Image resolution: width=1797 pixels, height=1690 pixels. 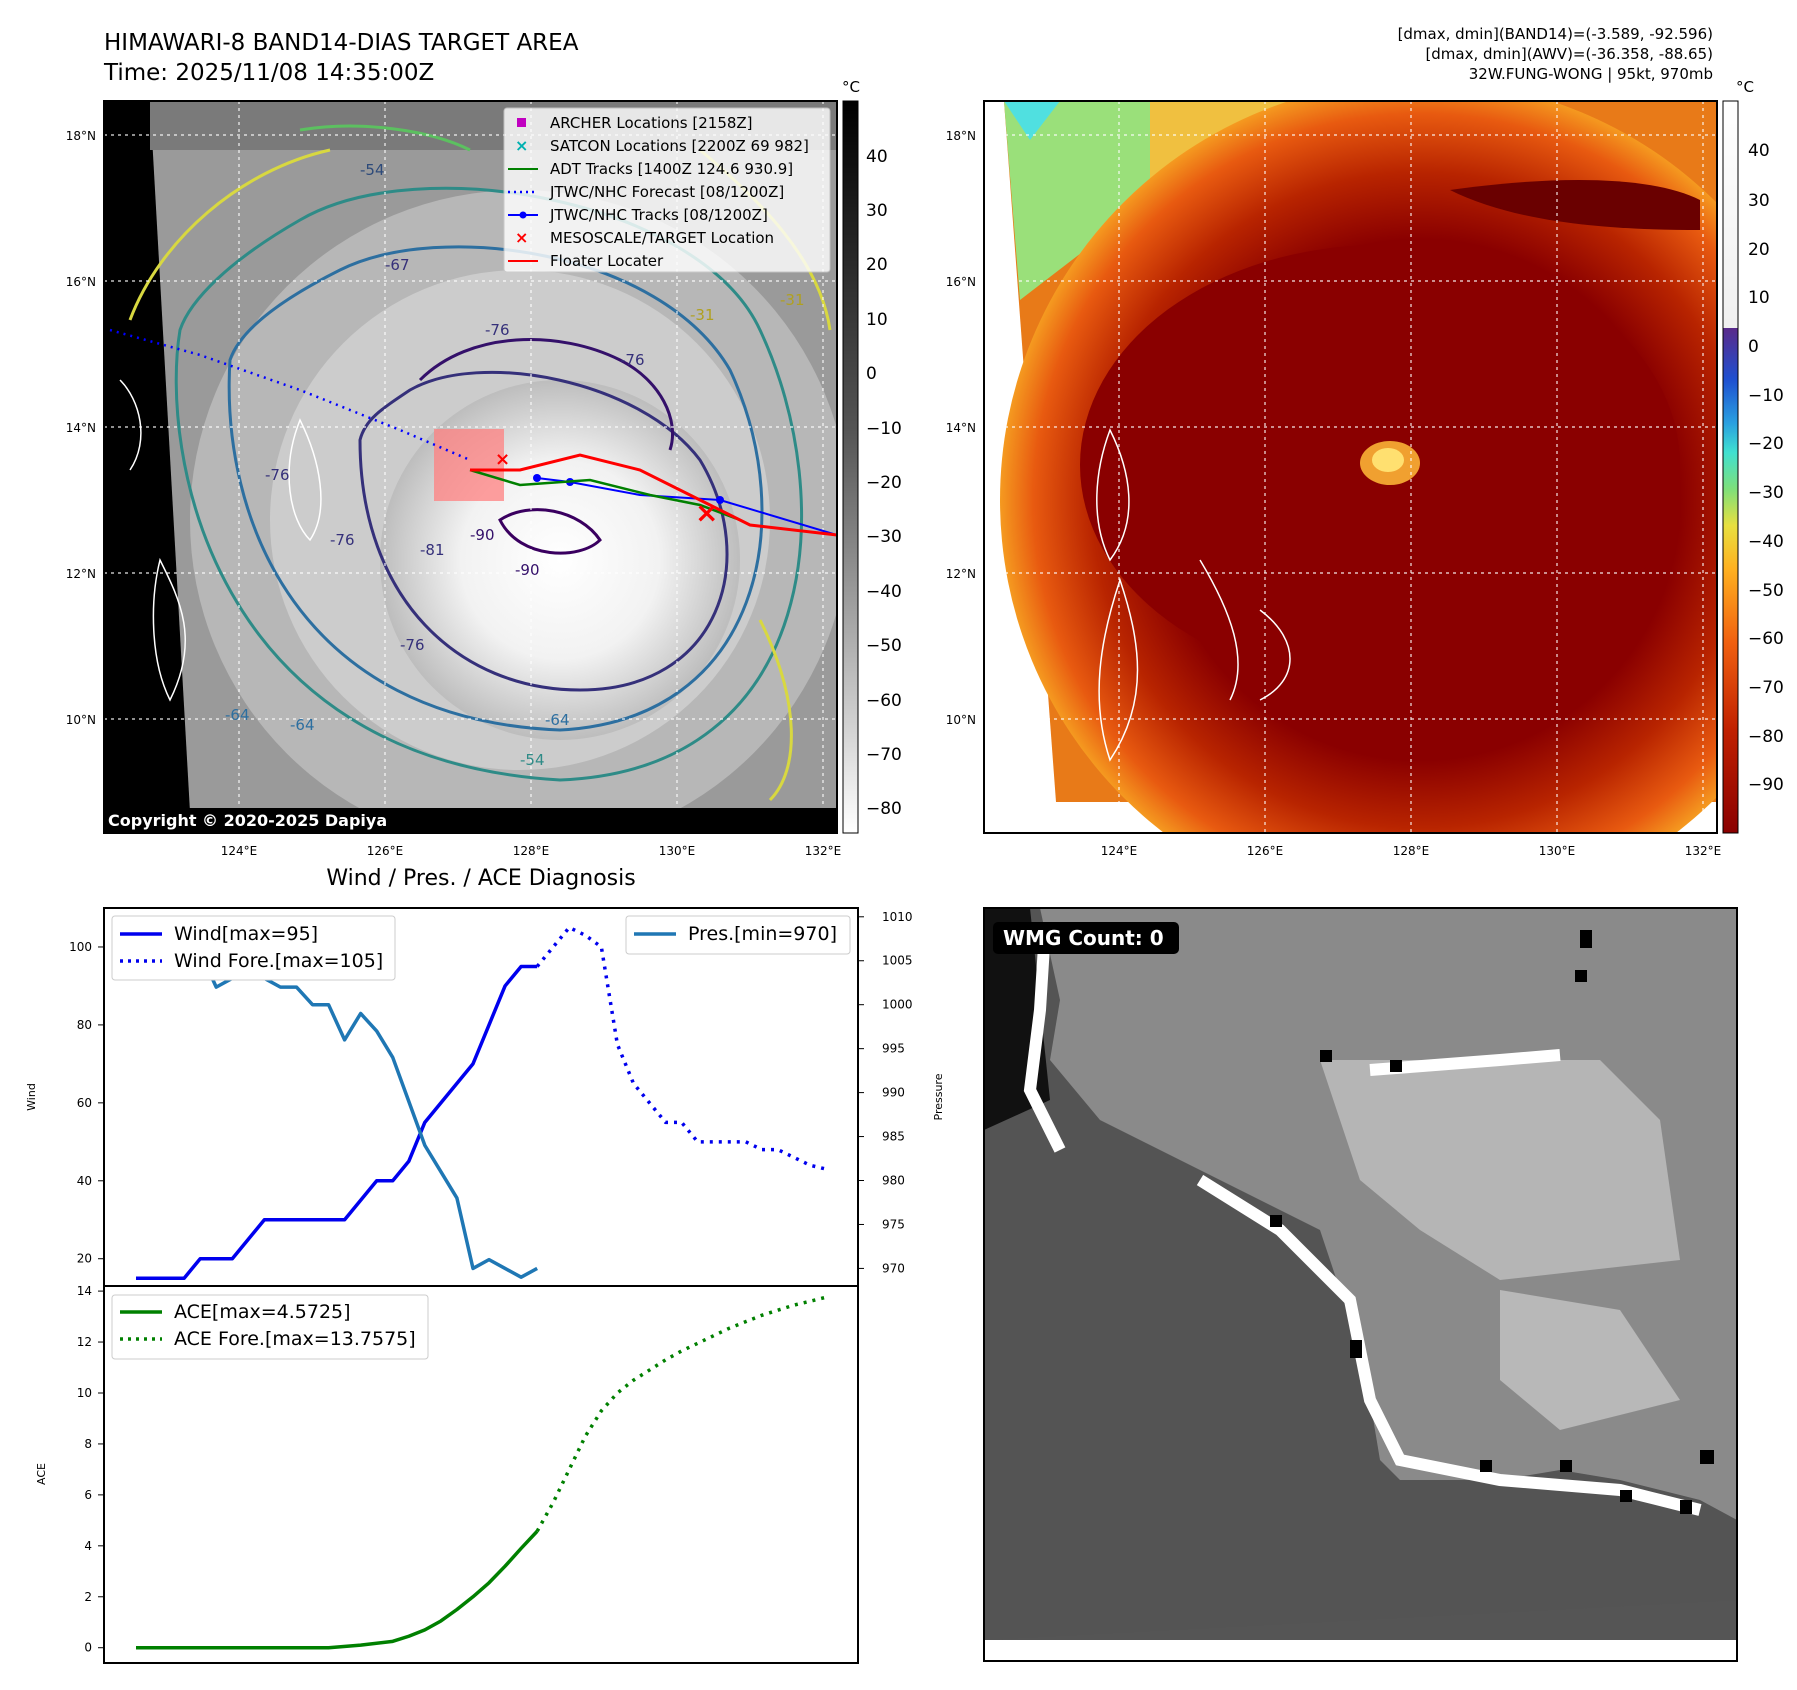 What do you see at coordinates (372, 170) in the screenshot?
I see `contour-label: -54` at bounding box center [372, 170].